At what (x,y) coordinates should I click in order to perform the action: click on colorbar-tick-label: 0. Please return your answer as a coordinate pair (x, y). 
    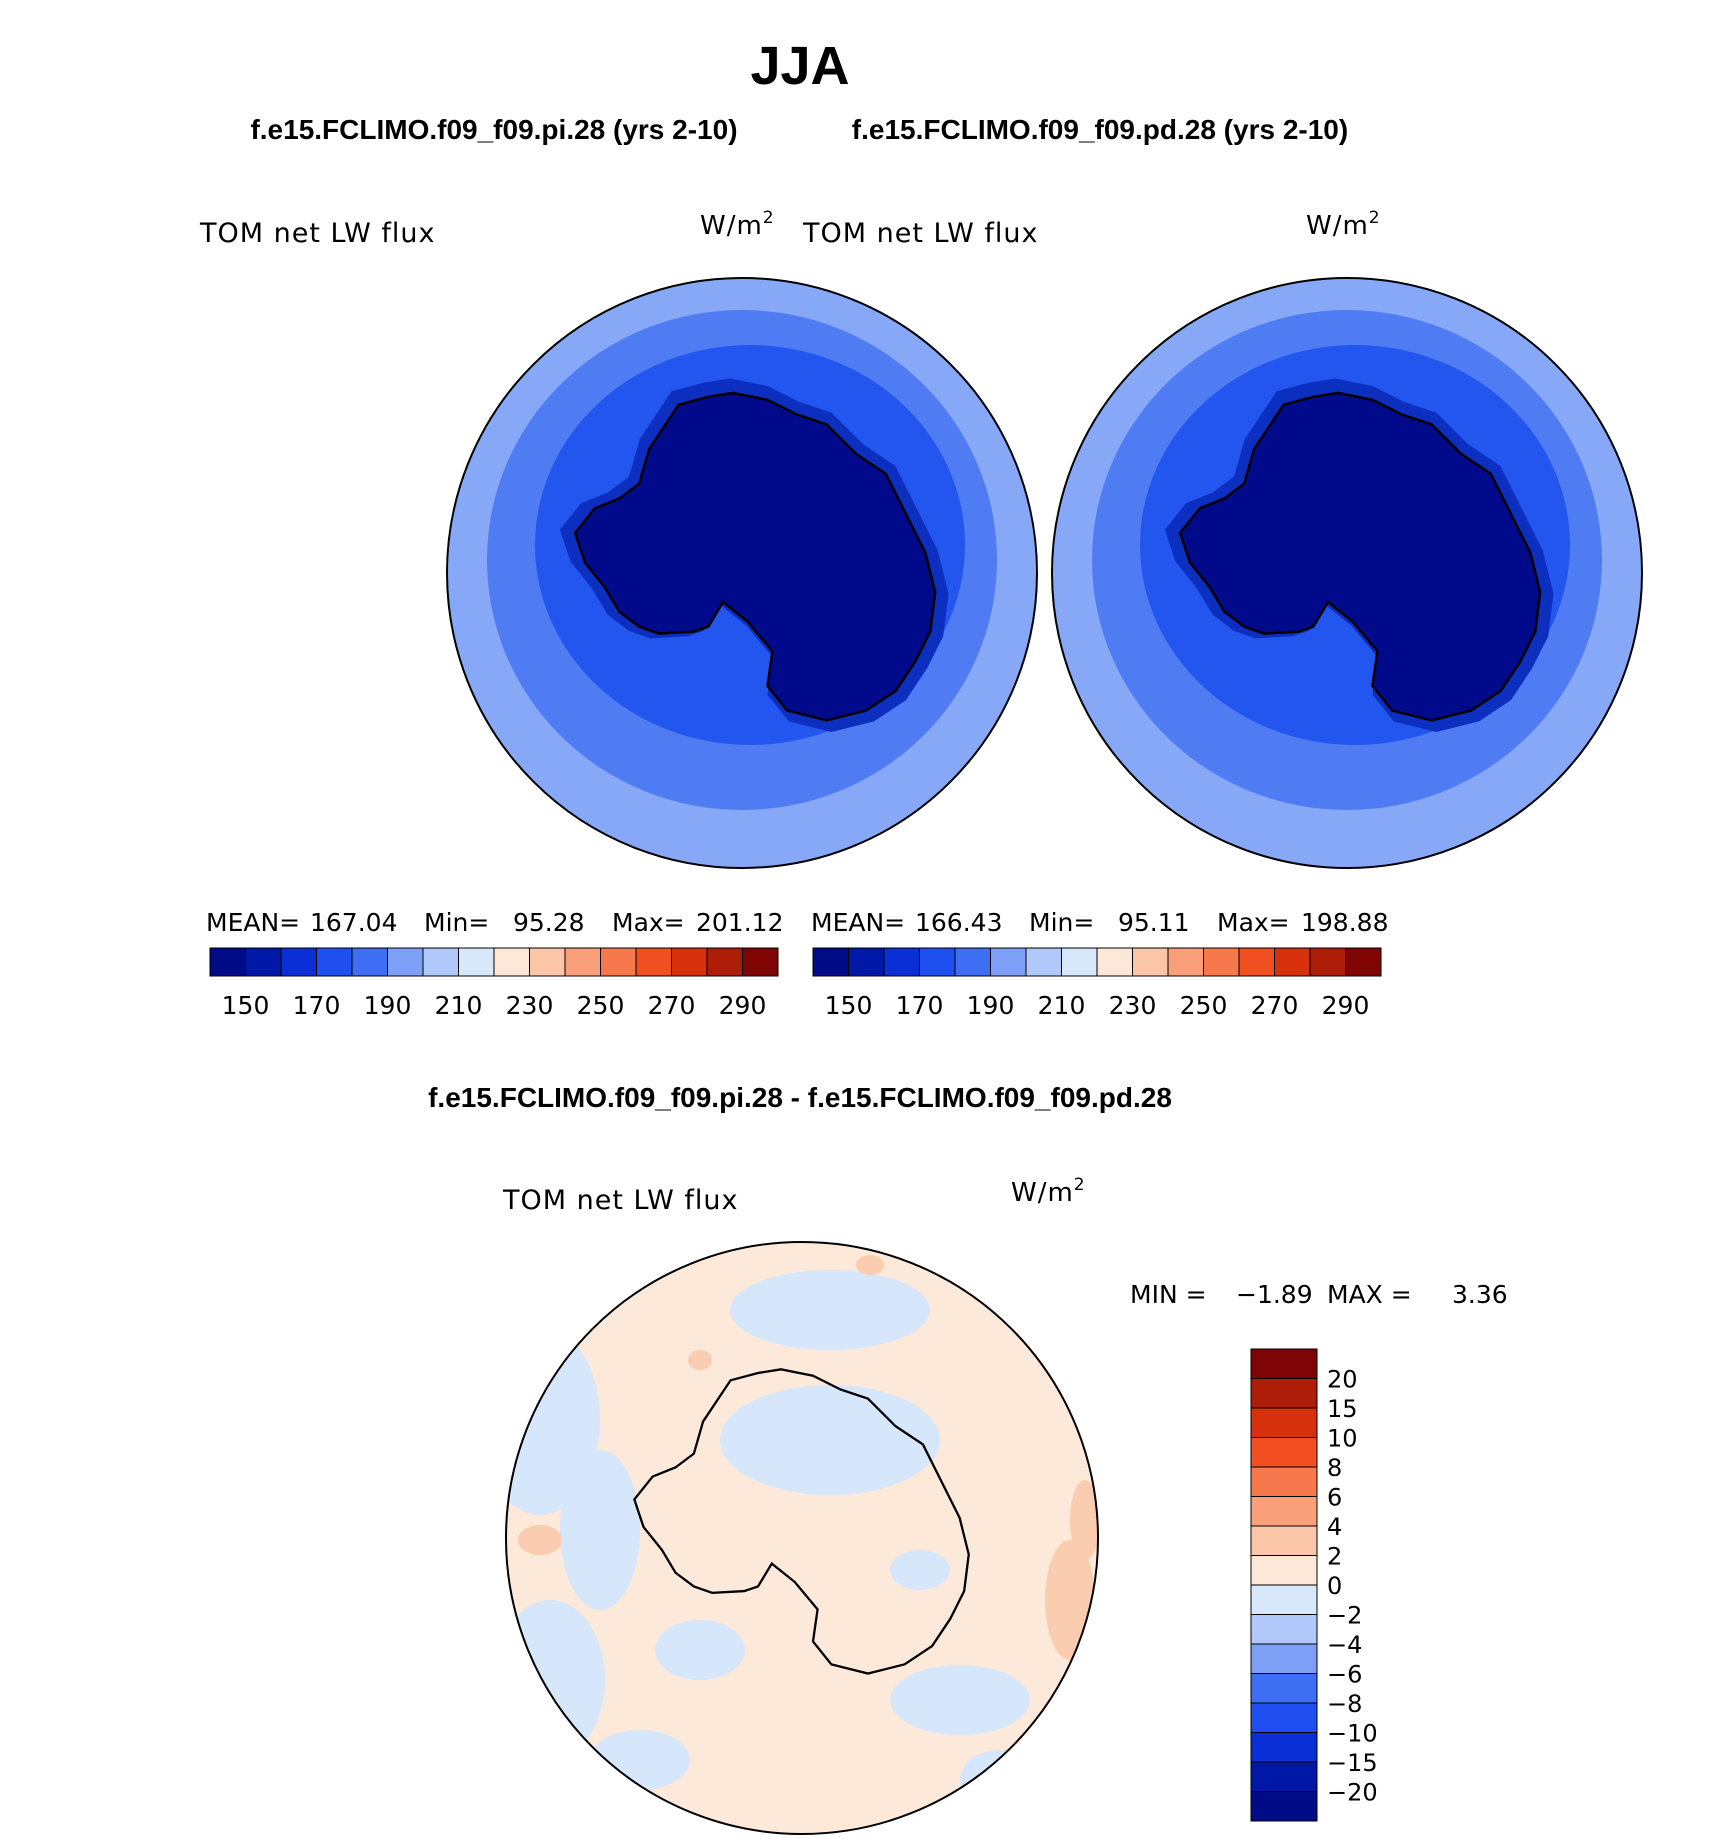
    Looking at the image, I should click on (1334, 1586).